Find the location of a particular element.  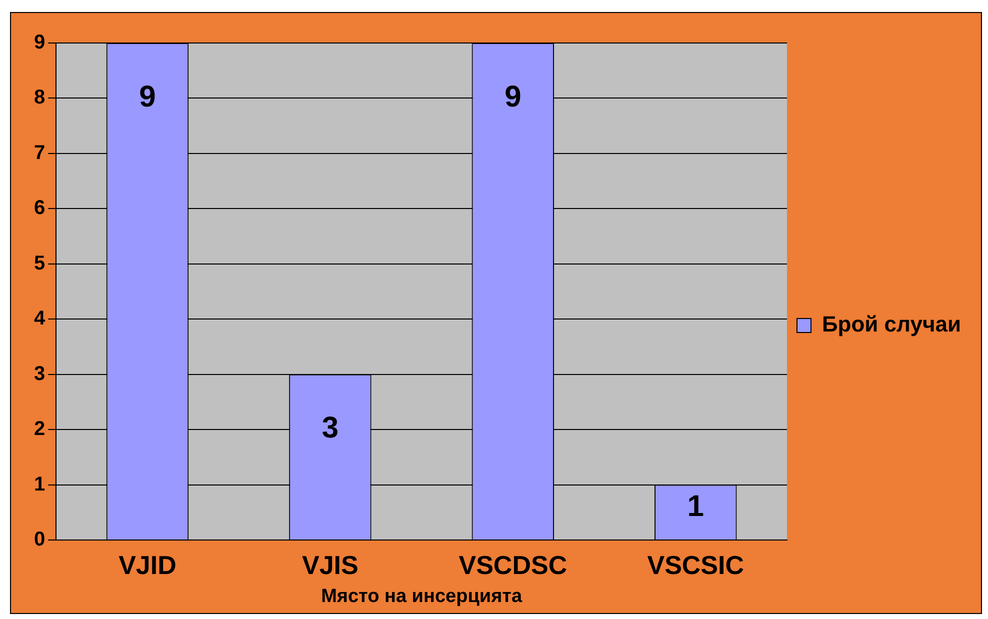

y-tick-label: 5 is located at coordinates (40, 263).